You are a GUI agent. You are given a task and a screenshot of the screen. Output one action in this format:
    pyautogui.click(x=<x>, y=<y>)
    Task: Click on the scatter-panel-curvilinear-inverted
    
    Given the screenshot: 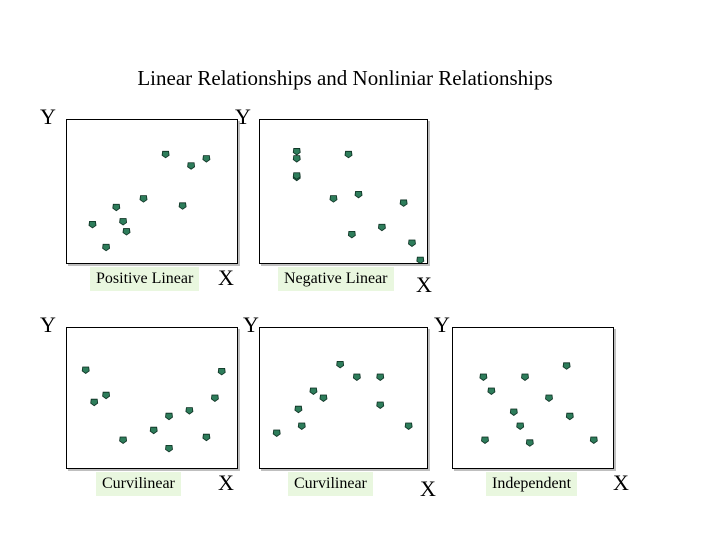 What is the action you would take?
    pyautogui.click(x=343, y=398)
    